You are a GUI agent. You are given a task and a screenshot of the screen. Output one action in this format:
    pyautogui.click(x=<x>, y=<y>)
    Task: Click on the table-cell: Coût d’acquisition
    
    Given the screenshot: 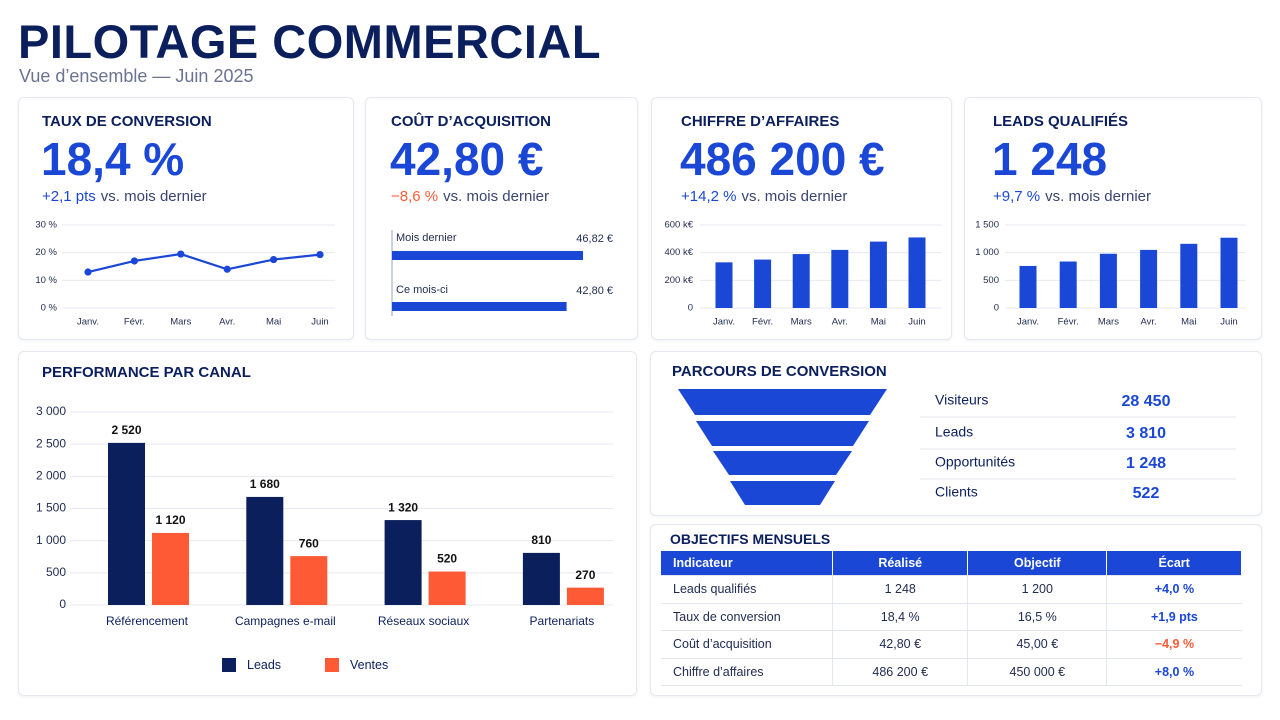 What is the action you would take?
    pyautogui.click(x=747, y=644)
    